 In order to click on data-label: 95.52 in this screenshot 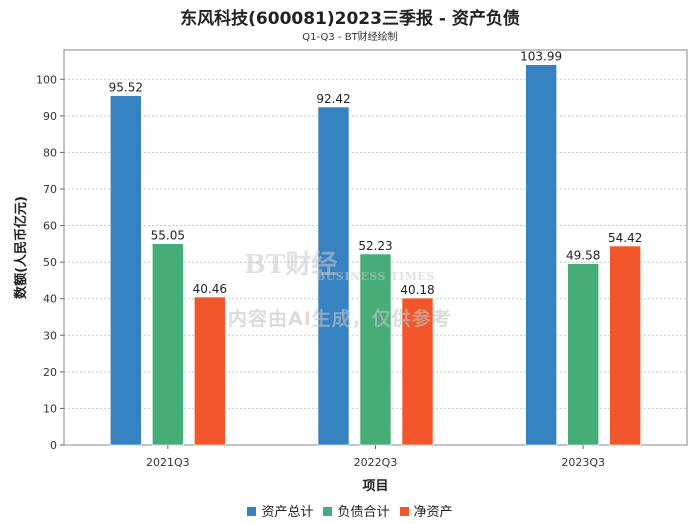, I will do `click(126, 88)`.